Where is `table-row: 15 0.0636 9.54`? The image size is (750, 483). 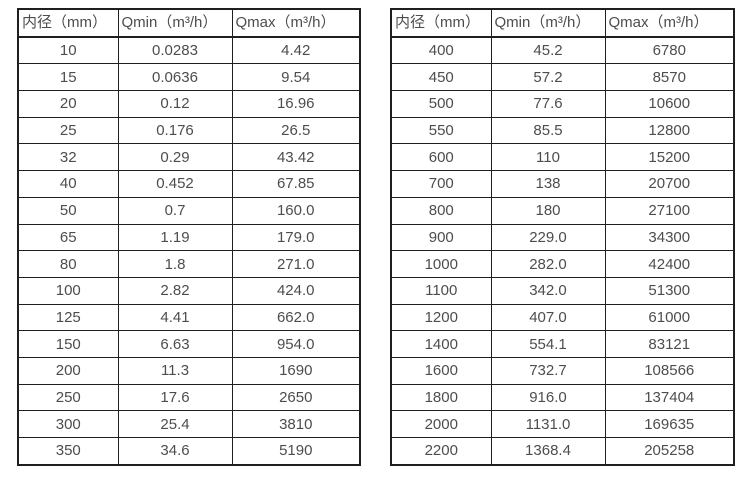 table-row: 15 0.0636 9.54 is located at coordinates (189, 77).